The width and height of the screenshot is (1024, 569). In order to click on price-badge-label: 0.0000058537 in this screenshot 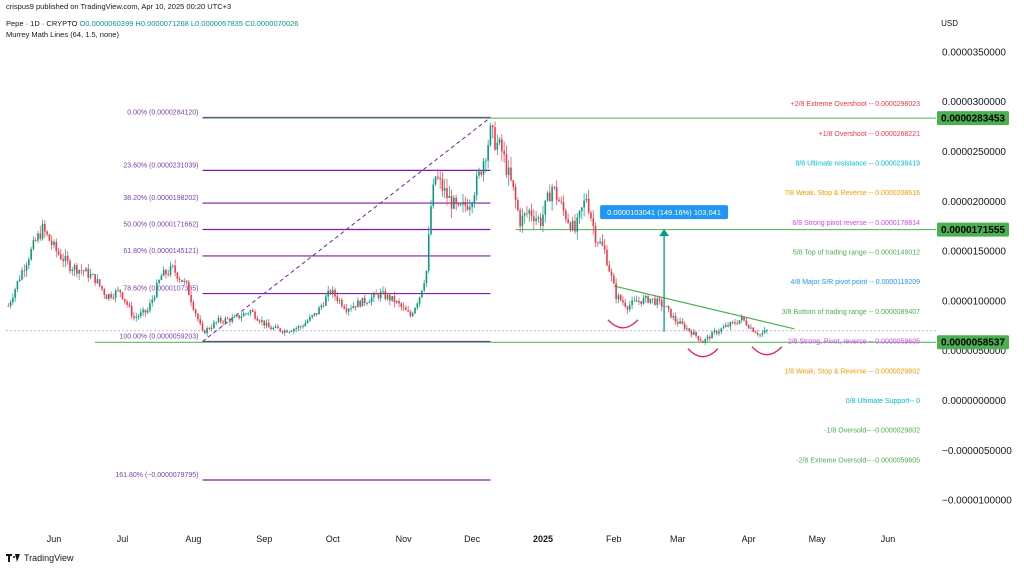, I will do `click(973, 343)`.